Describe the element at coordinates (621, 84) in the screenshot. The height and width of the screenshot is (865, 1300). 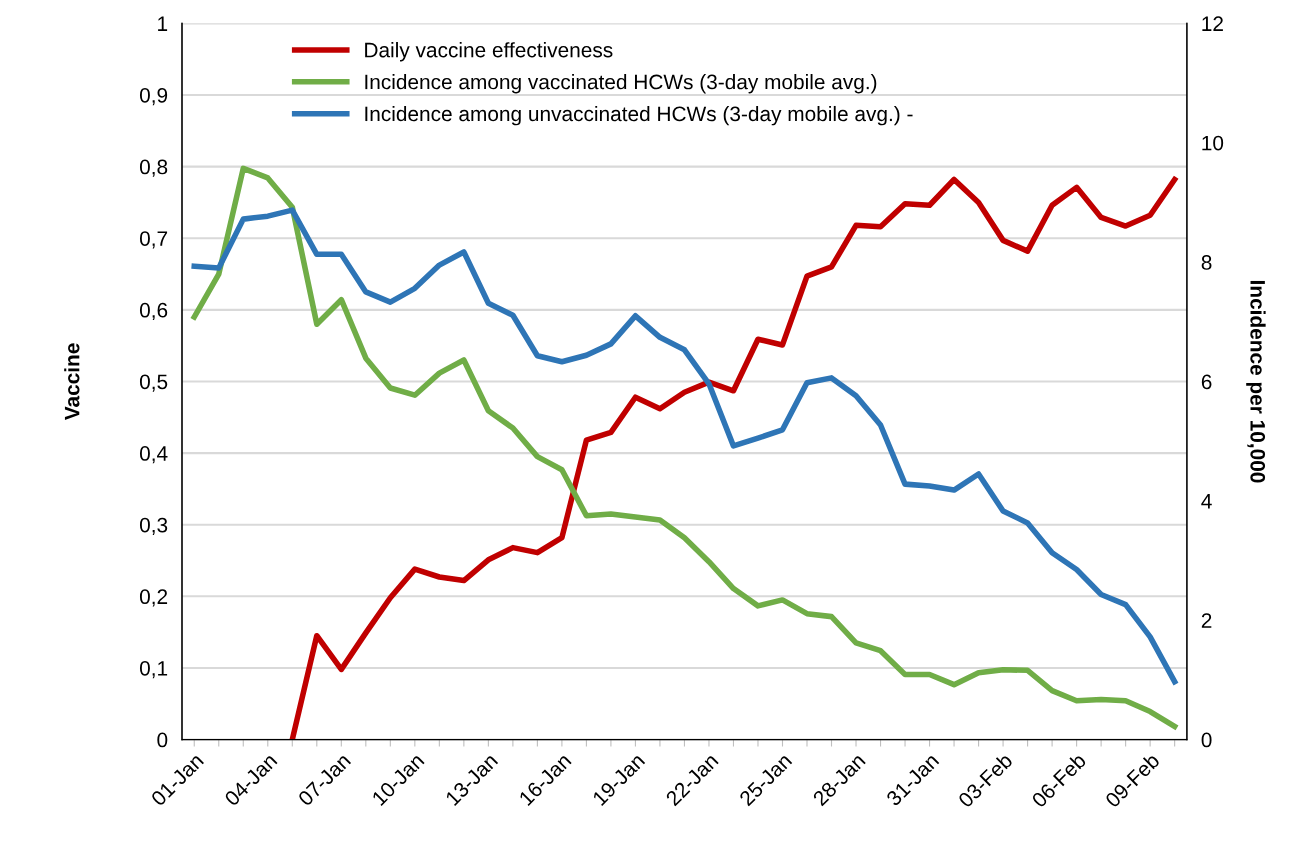
I see `legend-label: Incidence among vaccinated HCWs (3-day mobile avg.)` at that location.